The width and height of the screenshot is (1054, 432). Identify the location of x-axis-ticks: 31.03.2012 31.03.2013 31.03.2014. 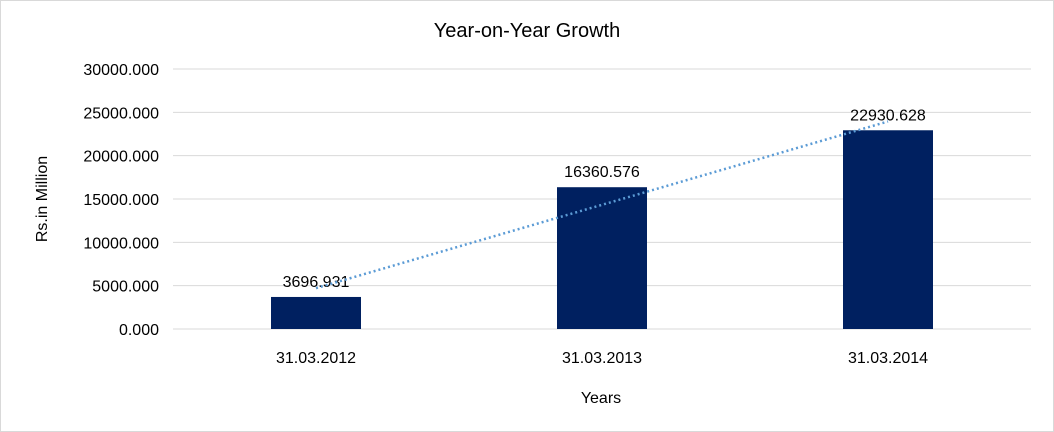
(602, 358).